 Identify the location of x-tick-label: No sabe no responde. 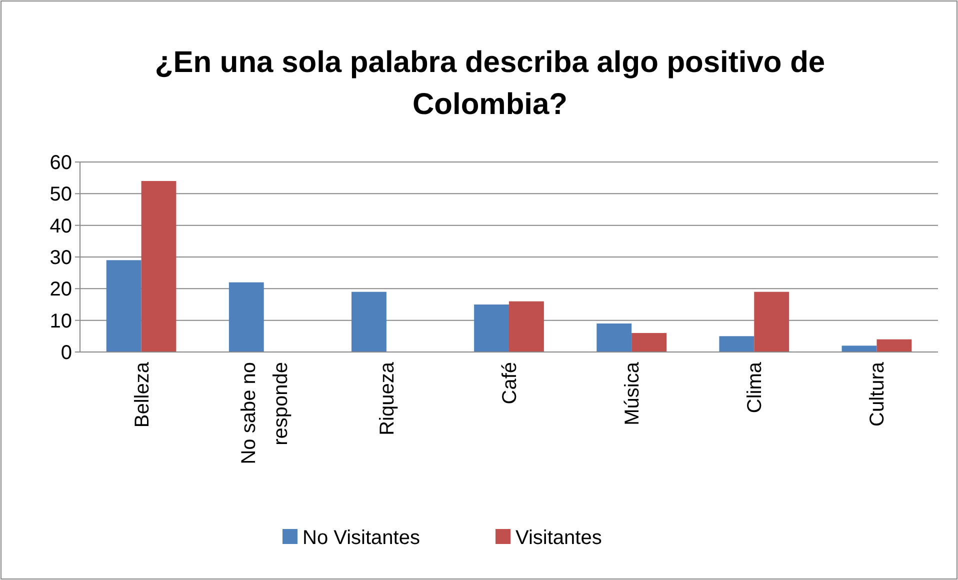
(265, 413).